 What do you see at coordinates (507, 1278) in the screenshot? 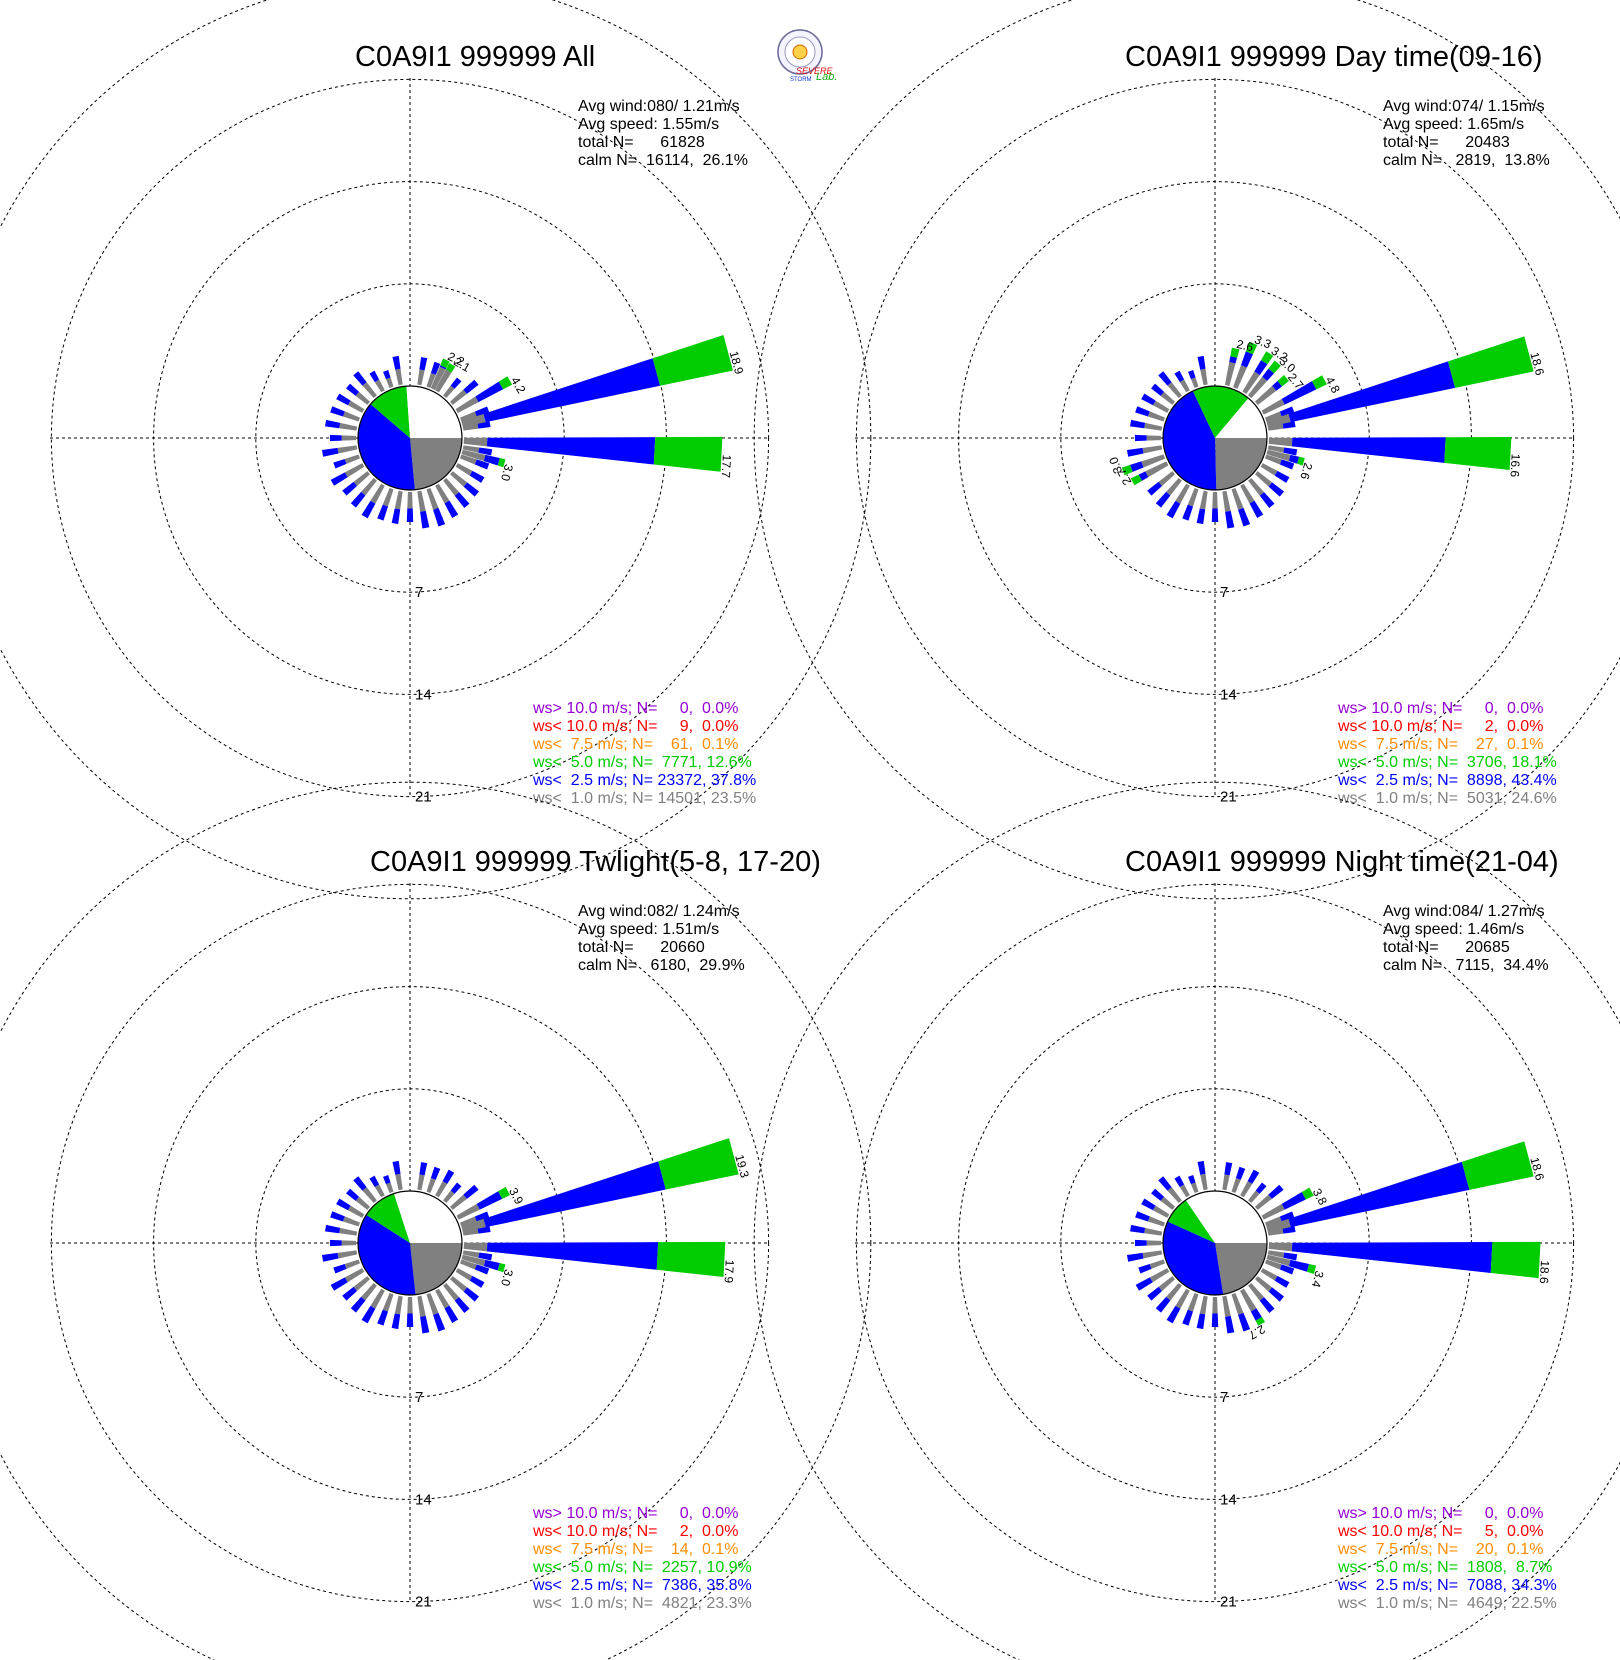
I see `sector-bar-label: 3.0` at bounding box center [507, 1278].